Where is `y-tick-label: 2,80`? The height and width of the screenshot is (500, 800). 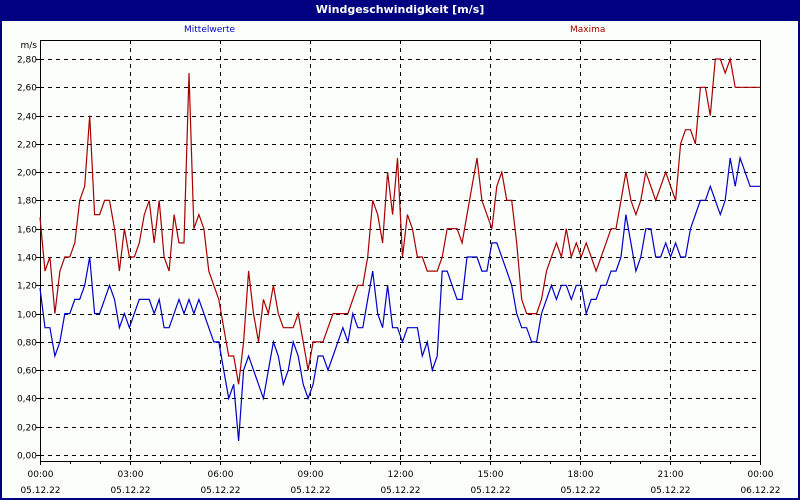
y-tick-label: 2,80 is located at coordinates (27, 61).